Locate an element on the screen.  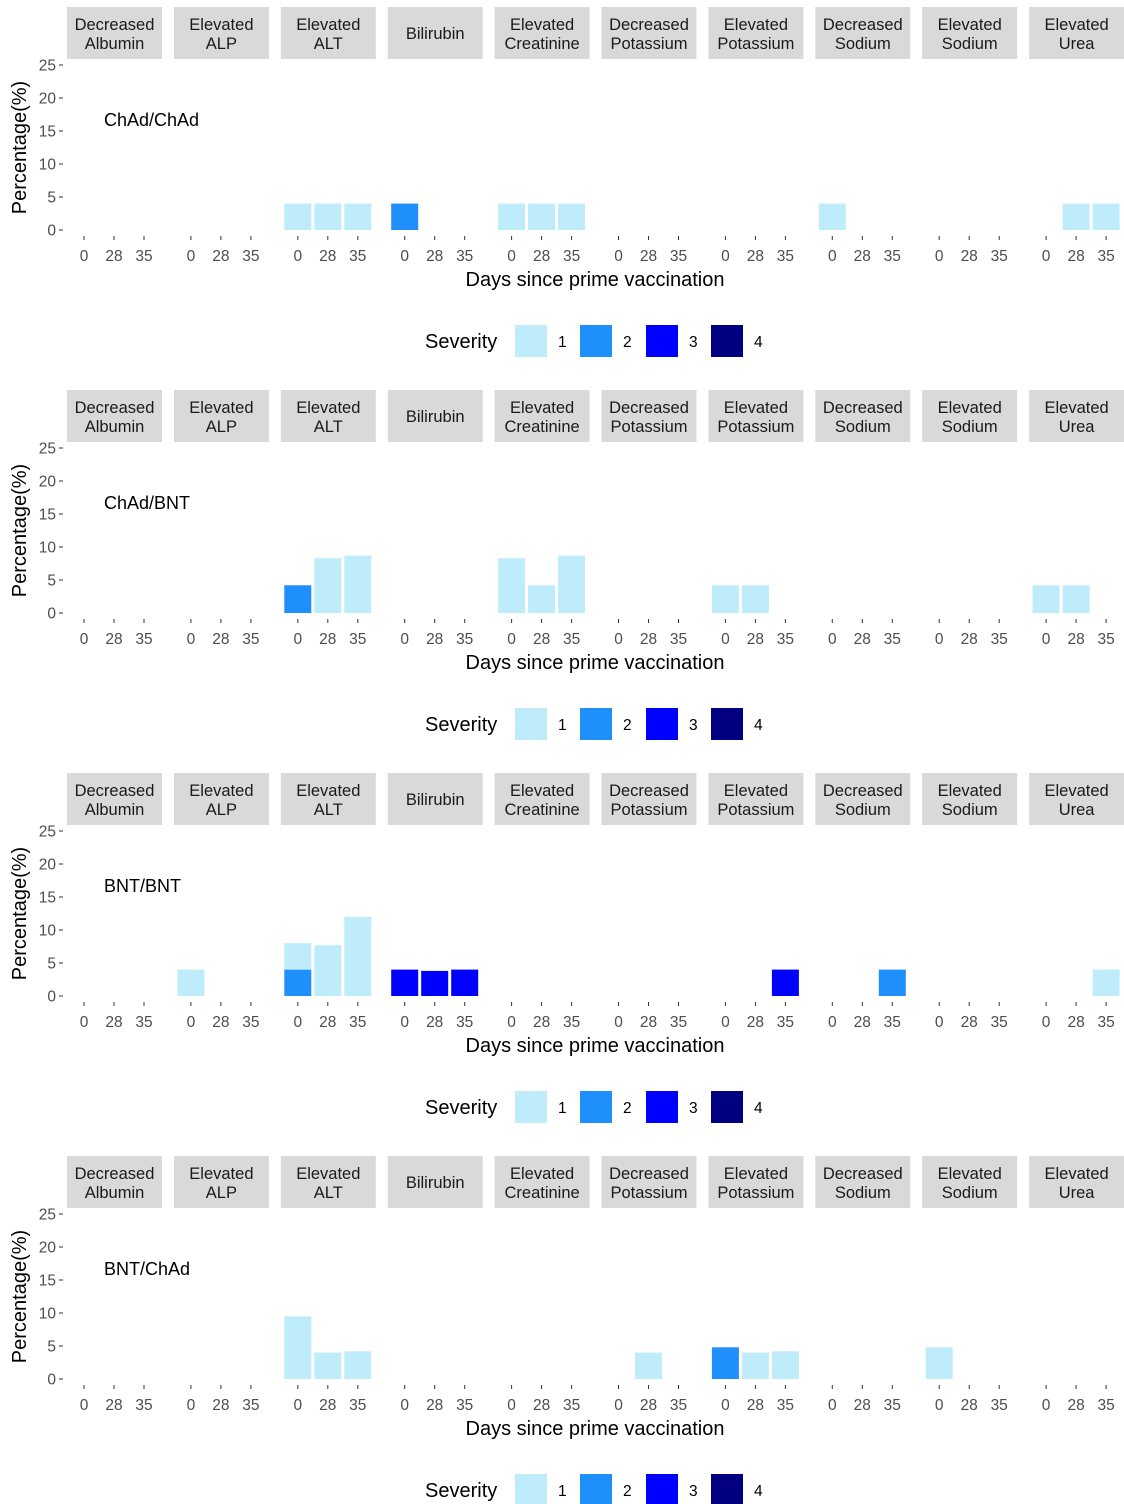
facet-label-line: Creatinine is located at coordinates (541, 1193).